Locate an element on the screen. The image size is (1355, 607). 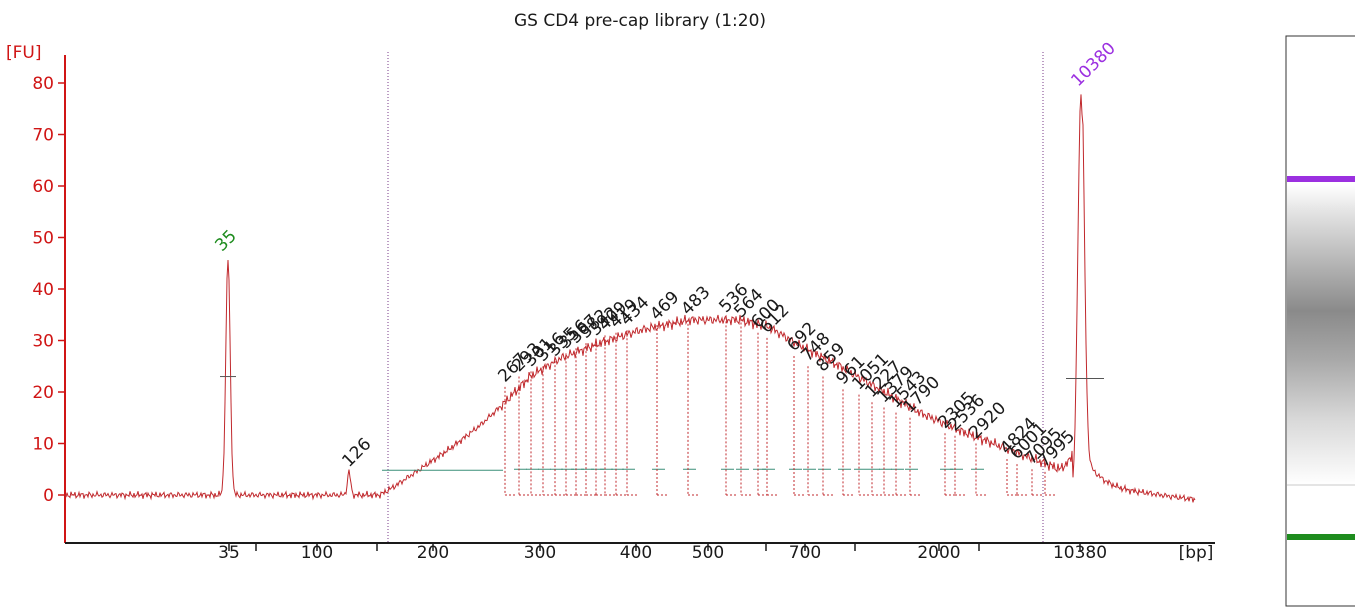
x-tick-label: 500 is located at coordinates (708, 553).